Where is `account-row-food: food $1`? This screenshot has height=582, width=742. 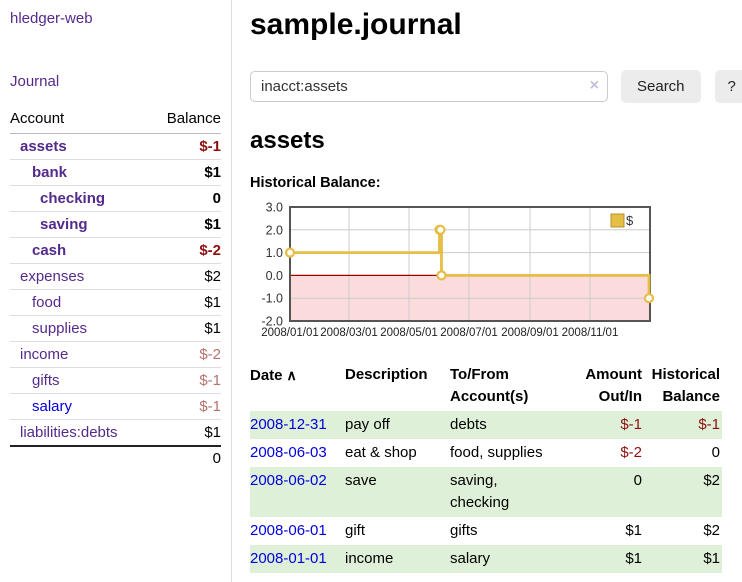
account-row-food: food $1 is located at coordinates (115, 302).